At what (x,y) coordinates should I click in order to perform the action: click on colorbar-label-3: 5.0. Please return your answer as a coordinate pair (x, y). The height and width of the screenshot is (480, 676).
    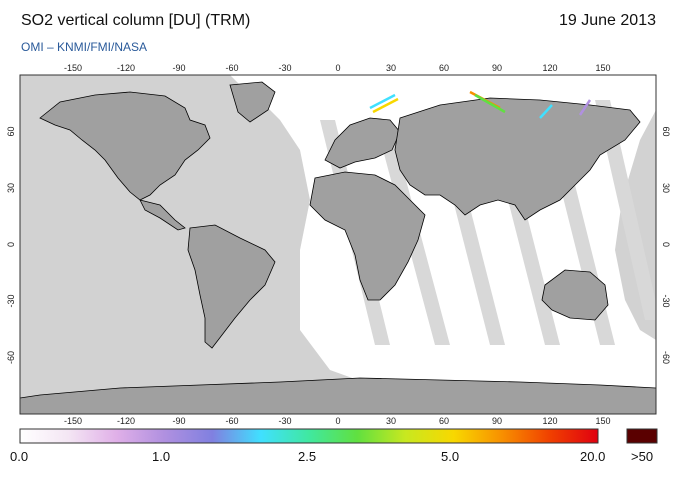
    Looking at the image, I should click on (450, 456).